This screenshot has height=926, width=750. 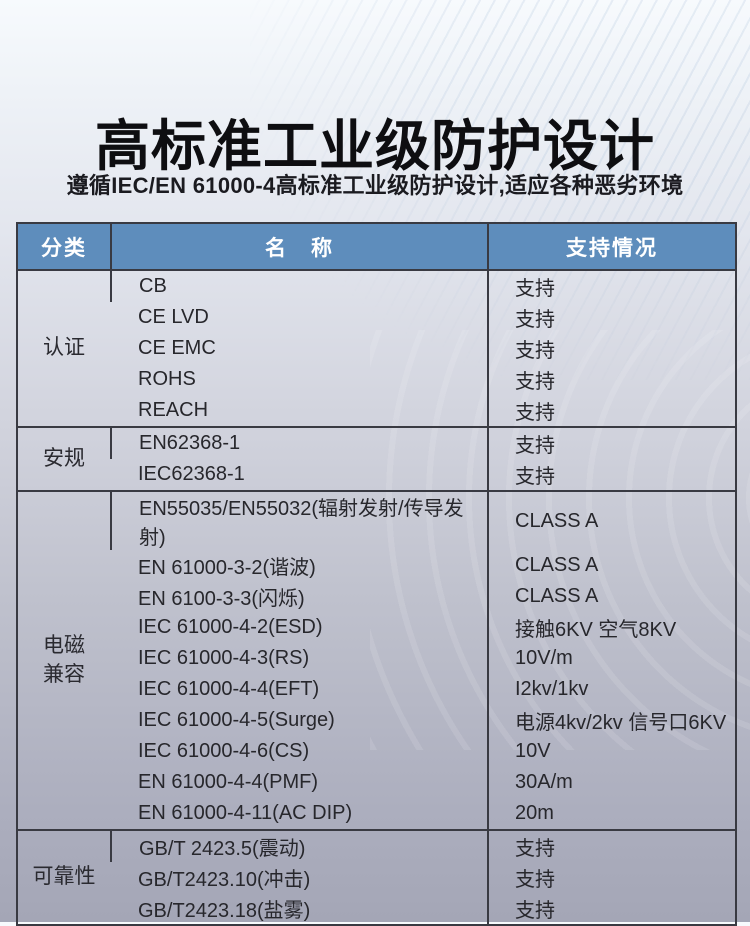 What do you see at coordinates (374, 145) in the screenshot?
I see `page-title: 高标准工业级防护设计` at bounding box center [374, 145].